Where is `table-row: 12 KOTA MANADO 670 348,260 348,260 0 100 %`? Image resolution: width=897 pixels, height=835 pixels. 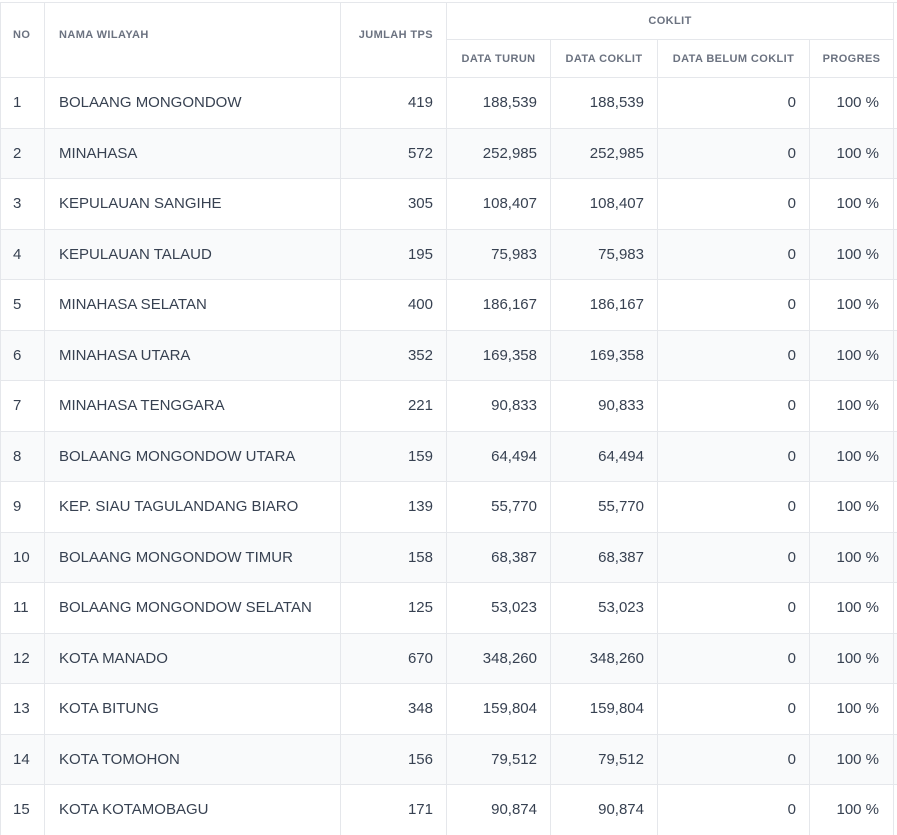 table-row: 12 KOTA MANADO 670 348,260 348,260 0 100 % is located at coordinates (448, 658).